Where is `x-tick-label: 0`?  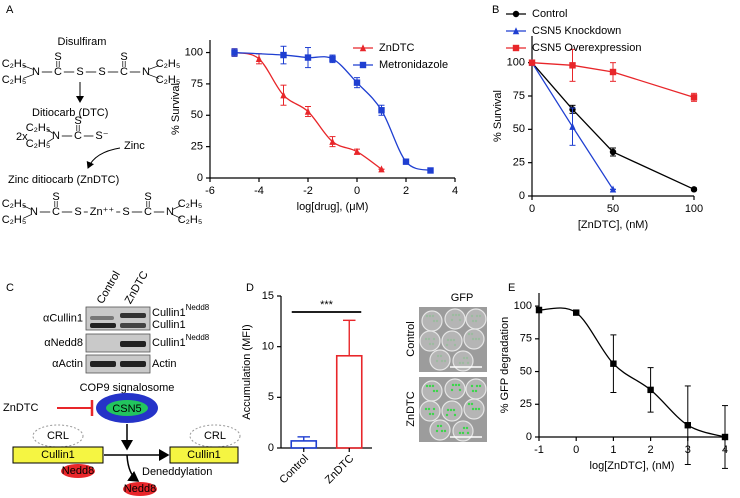
x-tick-label: 0 is located at coordinates (357, 191).